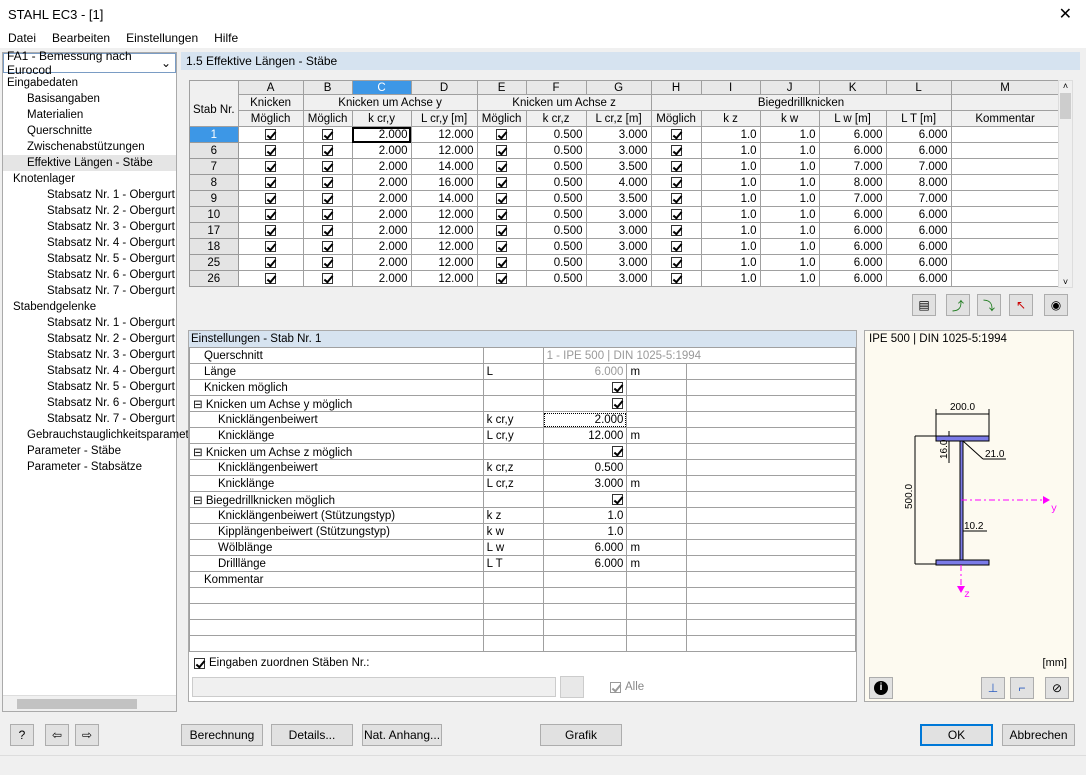  What do you see at coordinates (87, 735) in the screenshot?
I see `next-button: ⇨` at bounding box center [87, 735].